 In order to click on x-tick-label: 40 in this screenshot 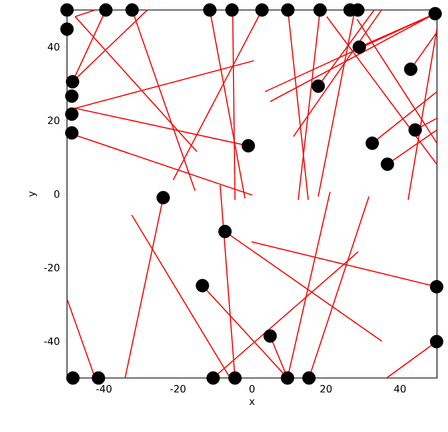, I will do `click(400, 389)`.